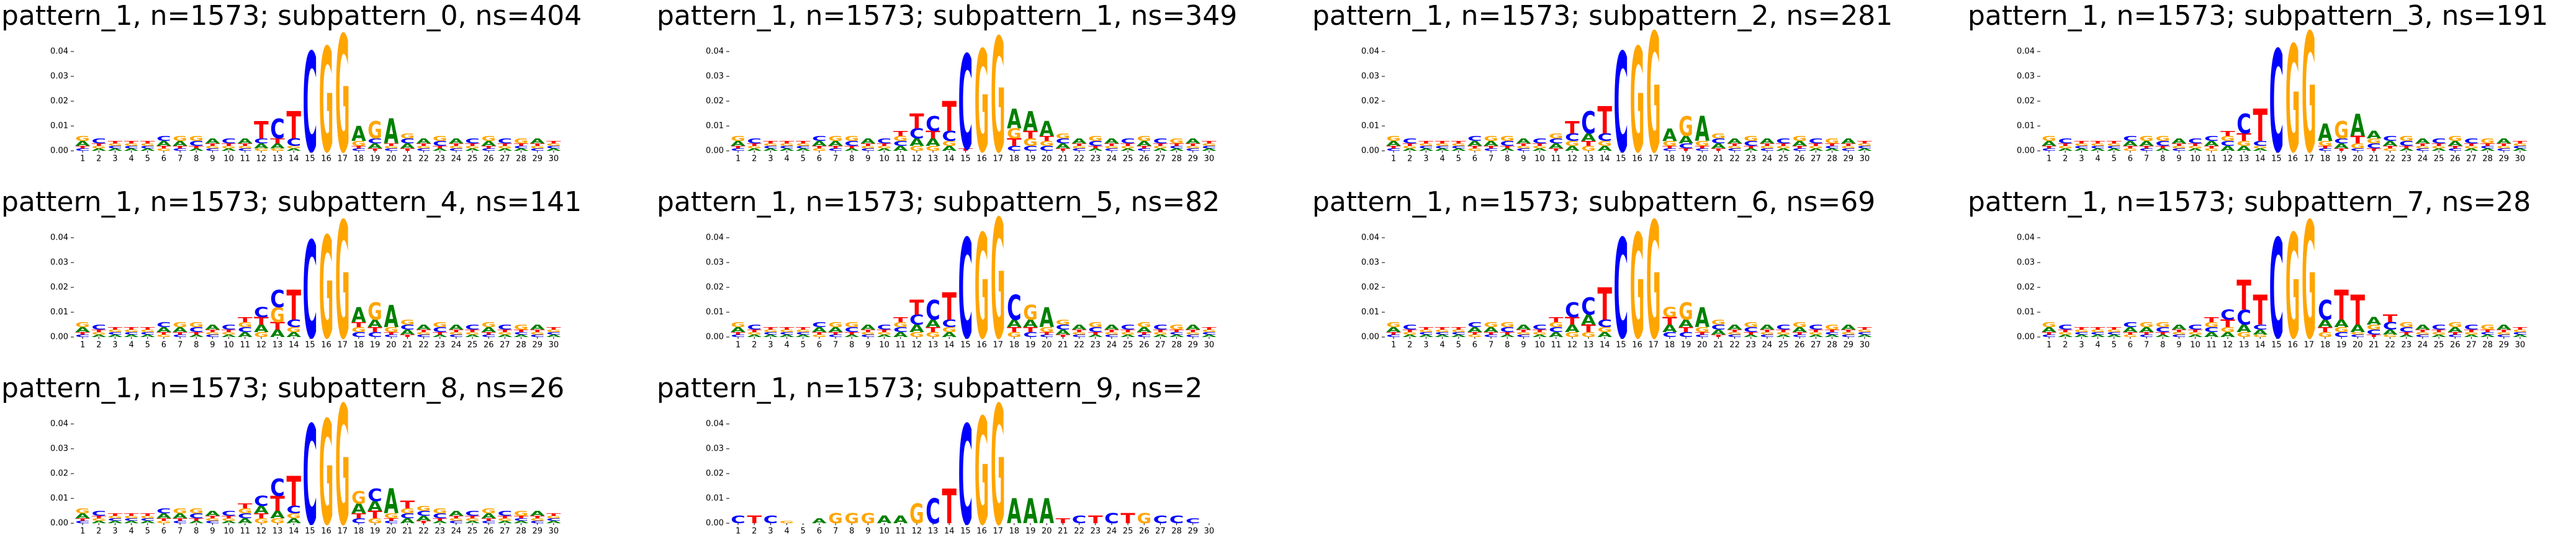 The width and height of the screenshot is (2576, 540). What do you see at coordinates (917, 159) in the screenshot?
I see `x-tick-label: 12` at bounding box center [917, 159].